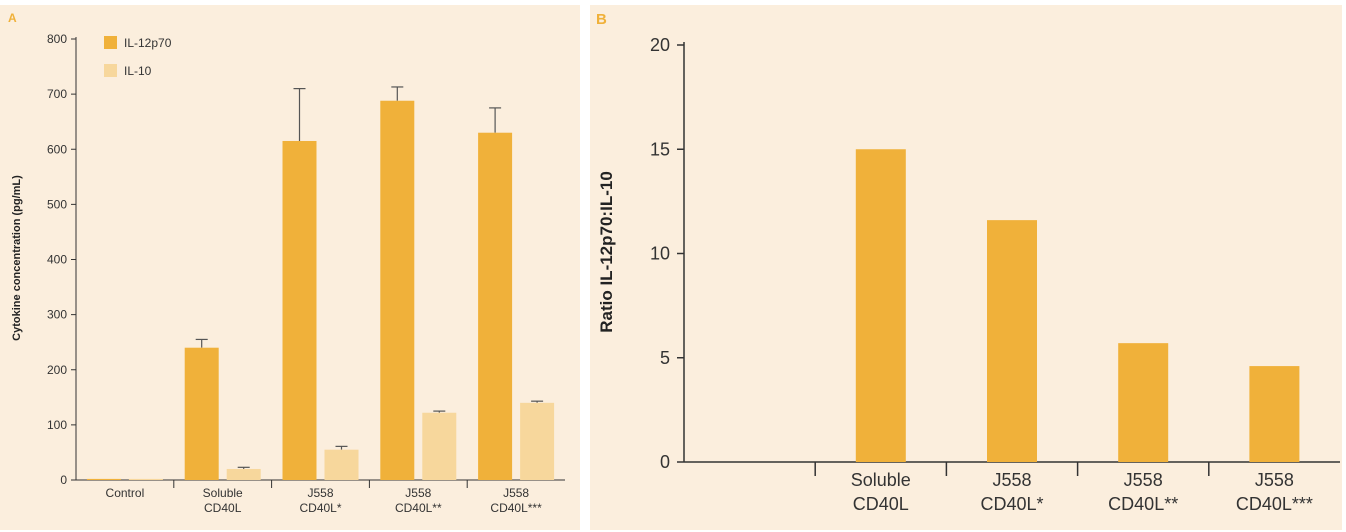  What do you see at coordinates (665, 358) in the screenshot?
I see `chart-b-y-tick-label: 5` at bounding box center [665, 358].